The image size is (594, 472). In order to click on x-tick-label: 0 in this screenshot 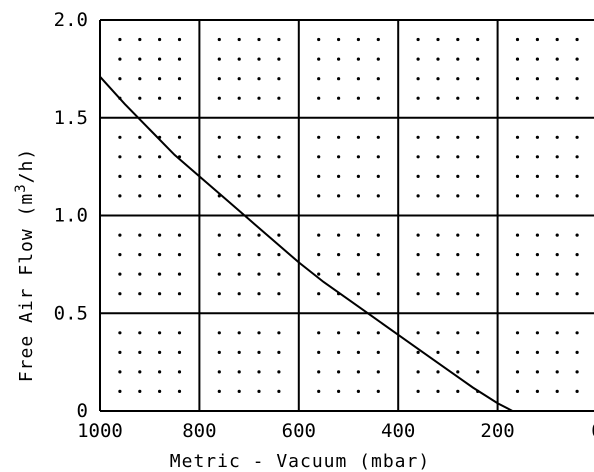, I will do `click(592, 431)`.